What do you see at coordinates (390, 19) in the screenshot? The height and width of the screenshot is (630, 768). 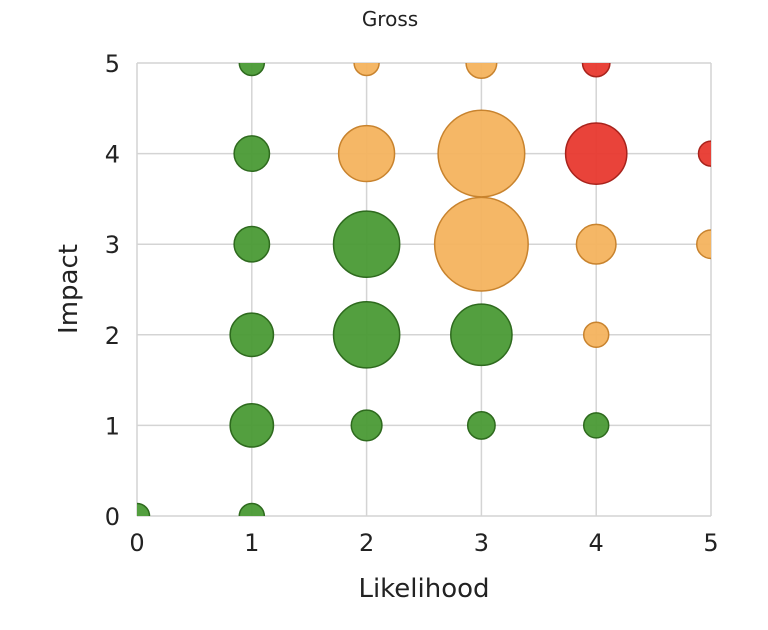 I see `chart-title: Gross` at bounding box center [390, 19].